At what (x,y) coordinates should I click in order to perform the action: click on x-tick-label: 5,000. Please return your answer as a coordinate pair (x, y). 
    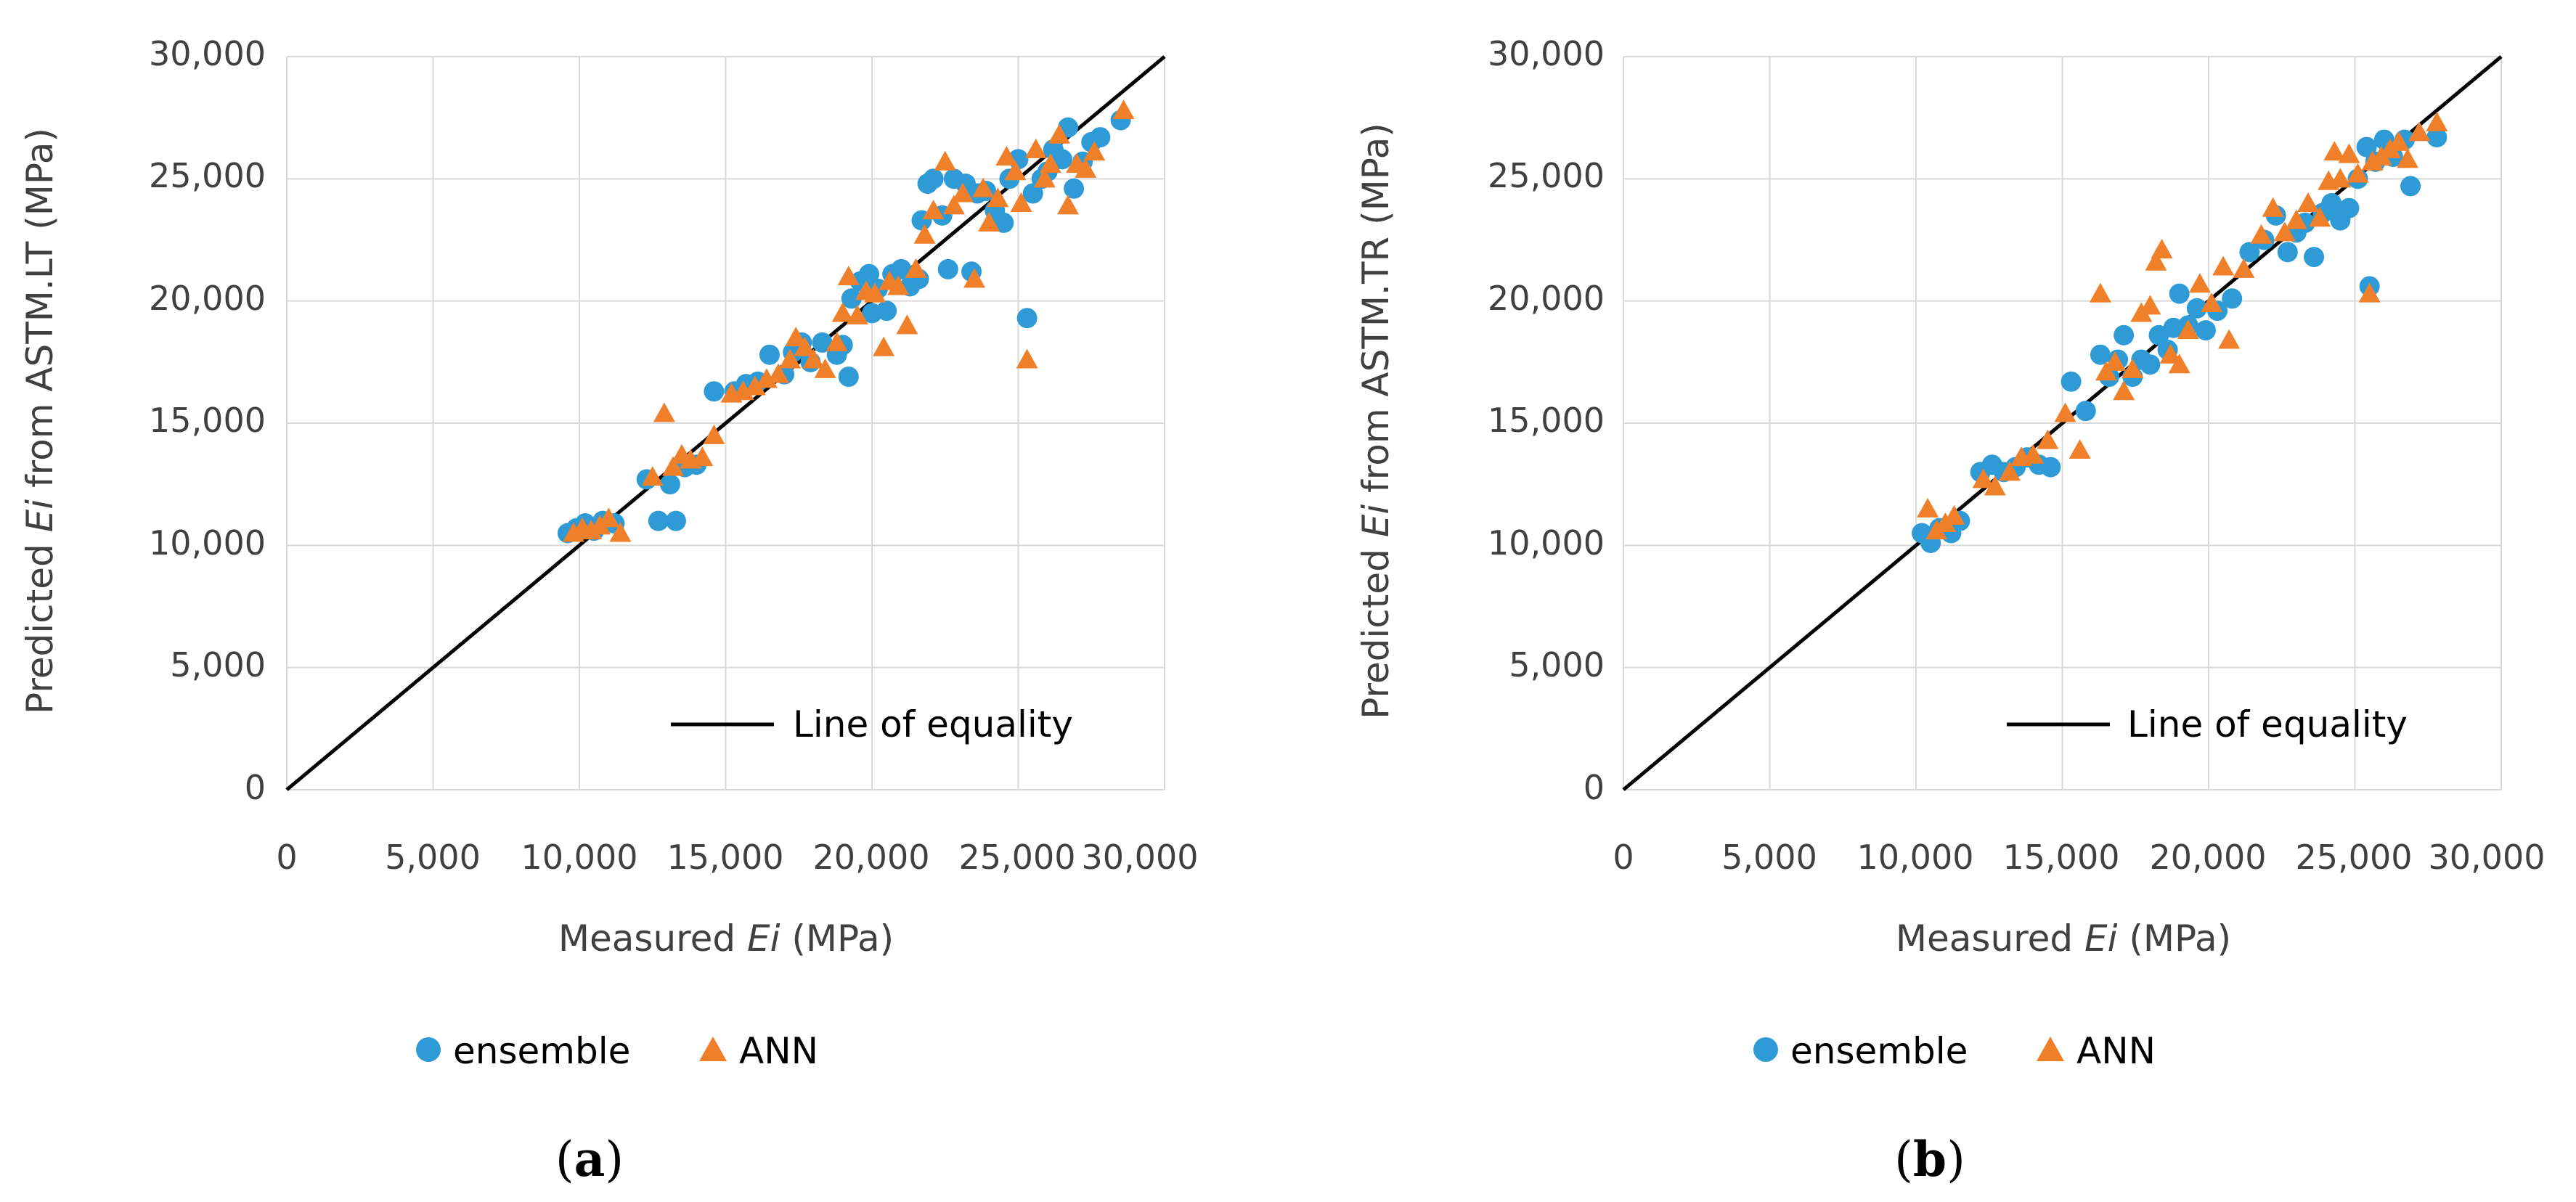
    Looking at the image, I should click on (1769, 858).